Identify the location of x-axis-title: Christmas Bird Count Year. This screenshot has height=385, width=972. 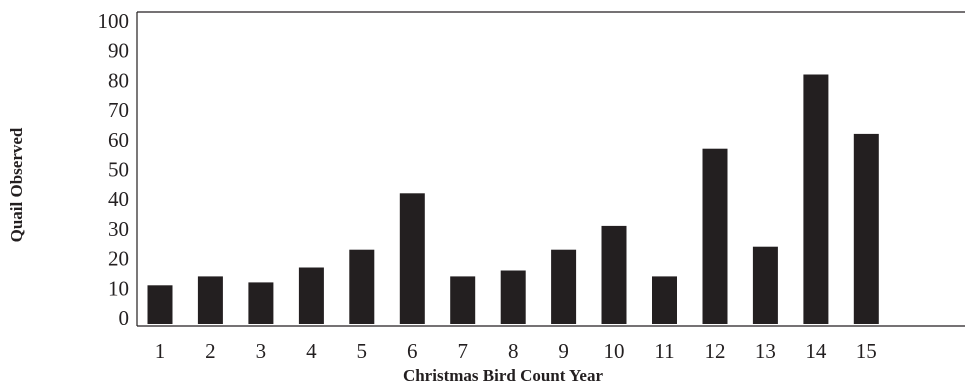
(503, 375).